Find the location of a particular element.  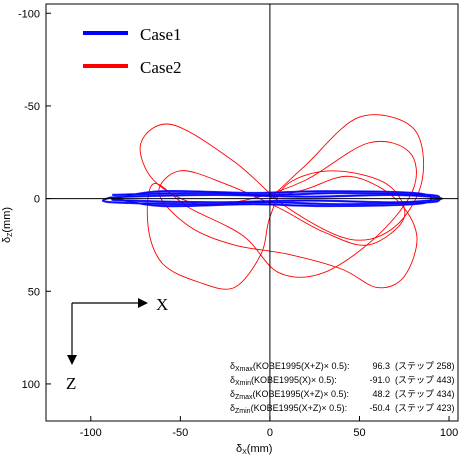

x-tick-label: -100 is located at coordinates (91, 433).